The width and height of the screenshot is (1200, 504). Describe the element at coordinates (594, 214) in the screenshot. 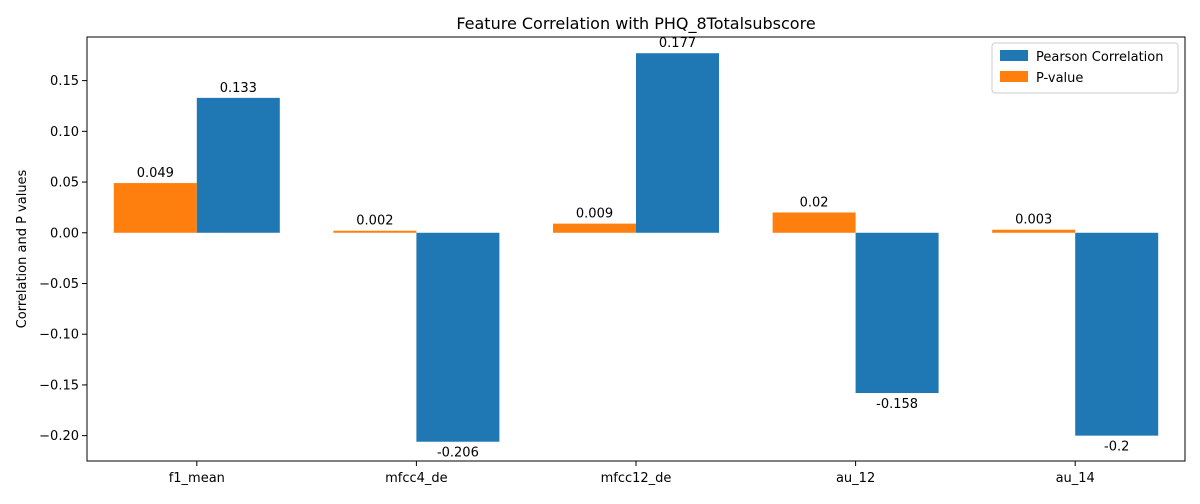

I see `data-label-p-value-mfcc12_de: 0.009` at that location.